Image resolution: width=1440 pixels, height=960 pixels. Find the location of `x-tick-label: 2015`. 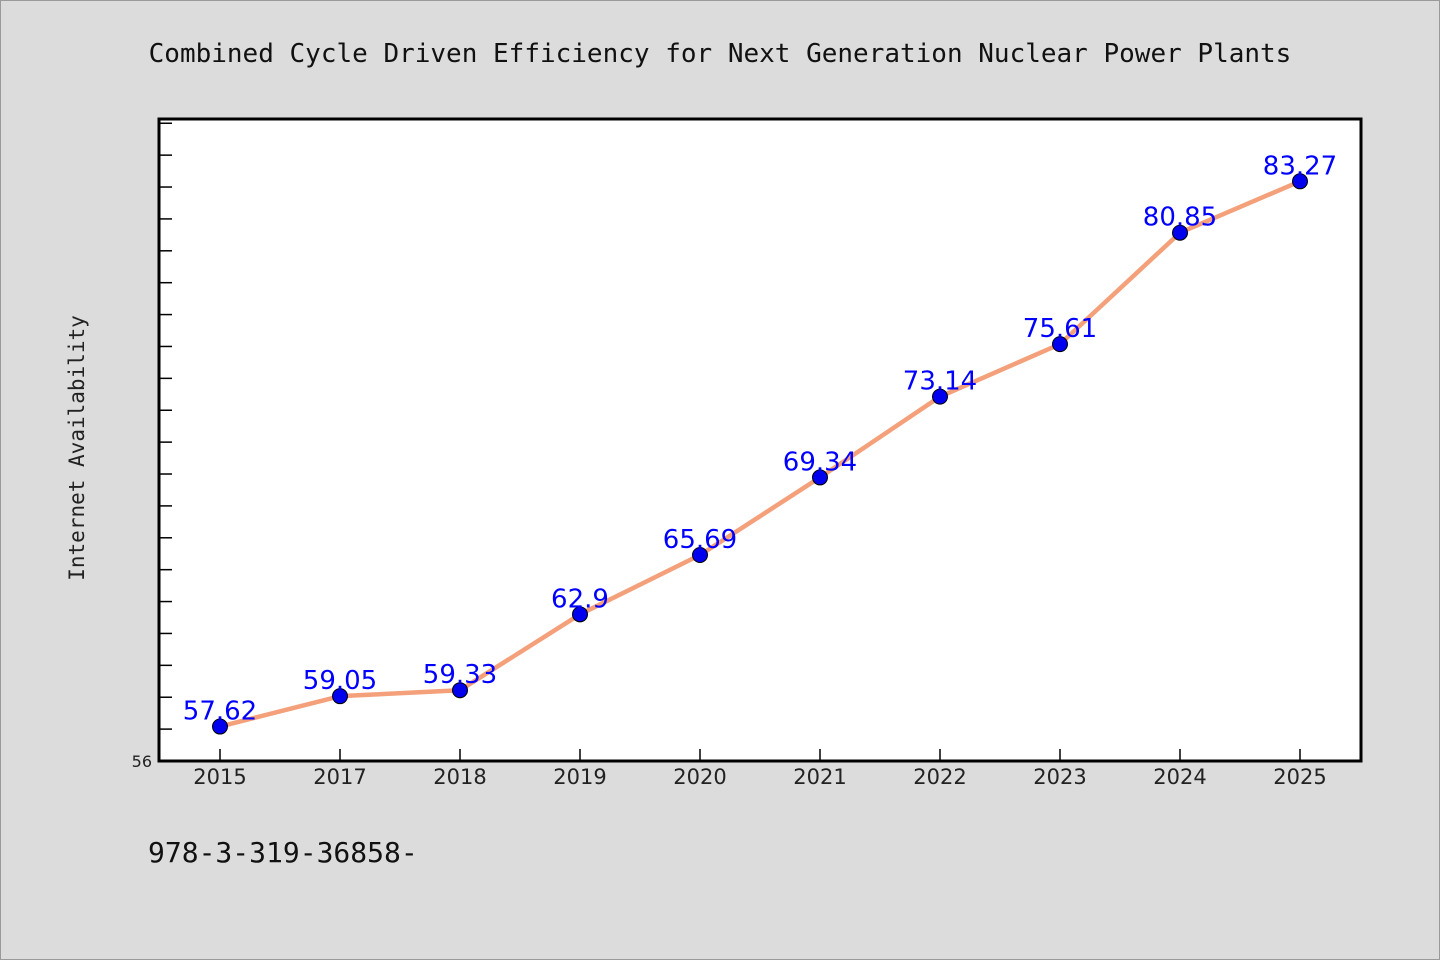

x-tick-label: 2015 is located at coordinates (219, 777).